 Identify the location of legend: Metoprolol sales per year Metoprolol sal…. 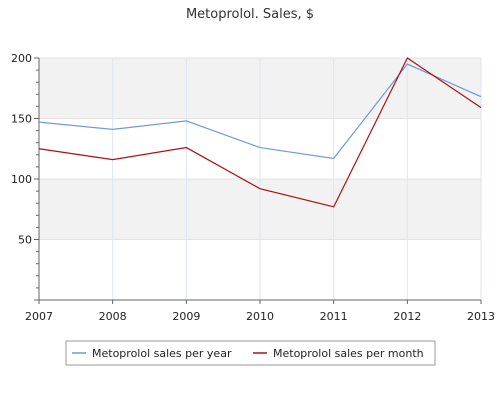
(250, 353).